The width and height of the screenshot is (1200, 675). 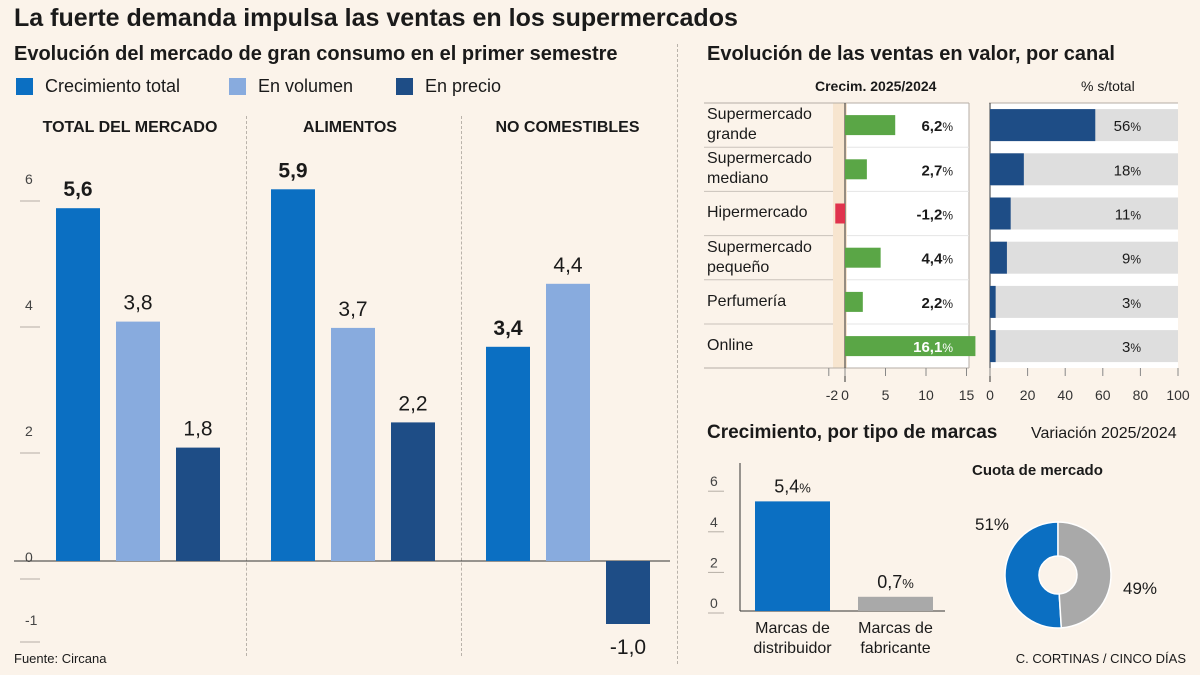 What do you see at coordinates (463, 86) in the screenshot?
I see `legend-precio-label: En precio` at bounding box center [463, 86].